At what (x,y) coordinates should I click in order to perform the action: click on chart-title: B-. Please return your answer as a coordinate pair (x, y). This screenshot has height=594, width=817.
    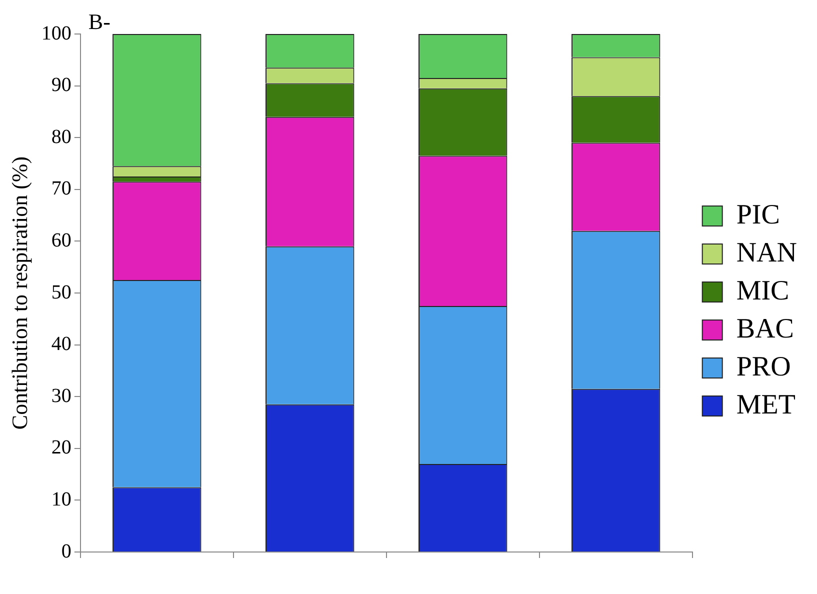
    Looking at the image, I should click on (99, 21).